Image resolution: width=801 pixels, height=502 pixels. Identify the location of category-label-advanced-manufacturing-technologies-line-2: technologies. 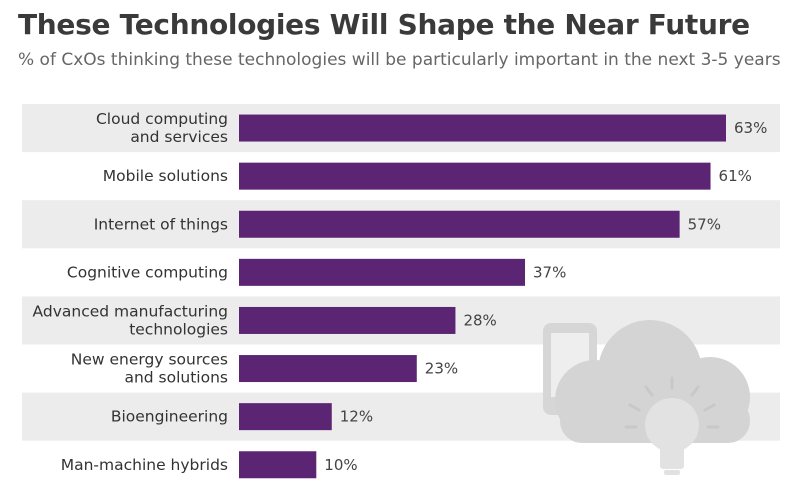
(178, 329).